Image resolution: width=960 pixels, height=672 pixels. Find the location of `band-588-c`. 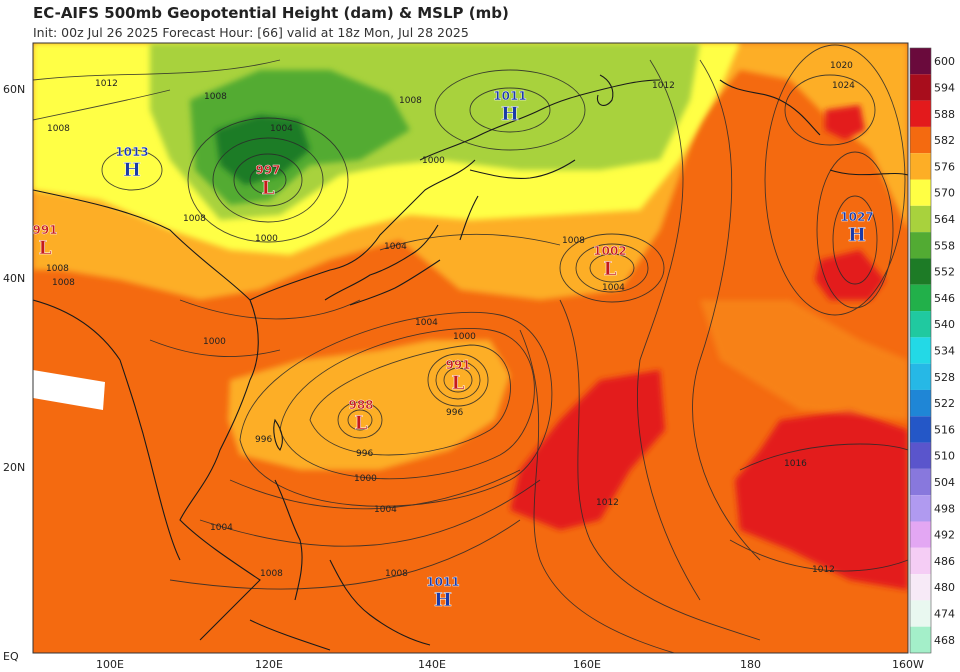

band-588-c is located at coordinates (850, 275).